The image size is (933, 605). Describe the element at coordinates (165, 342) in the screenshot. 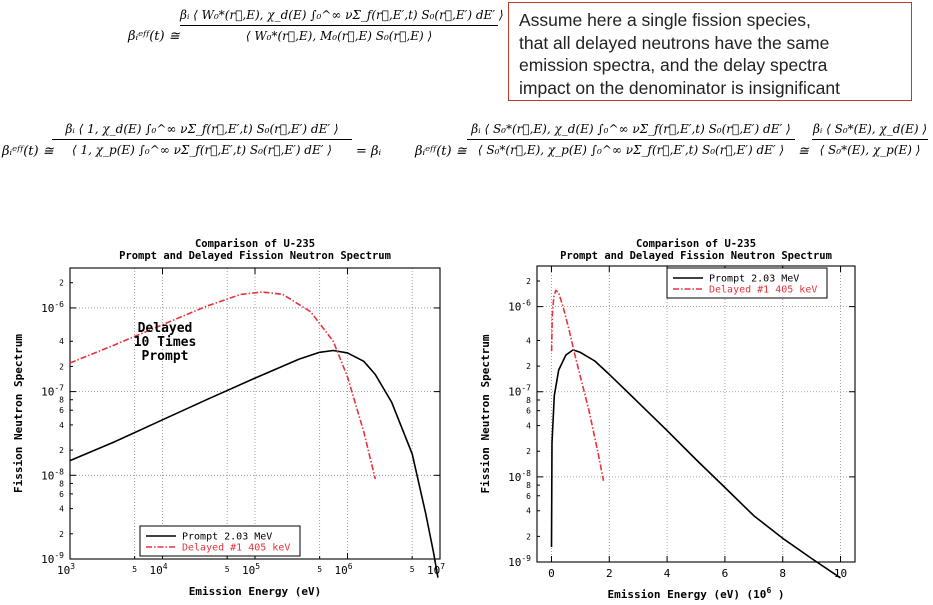

I see `annotation-line: 10 Times` at that location.